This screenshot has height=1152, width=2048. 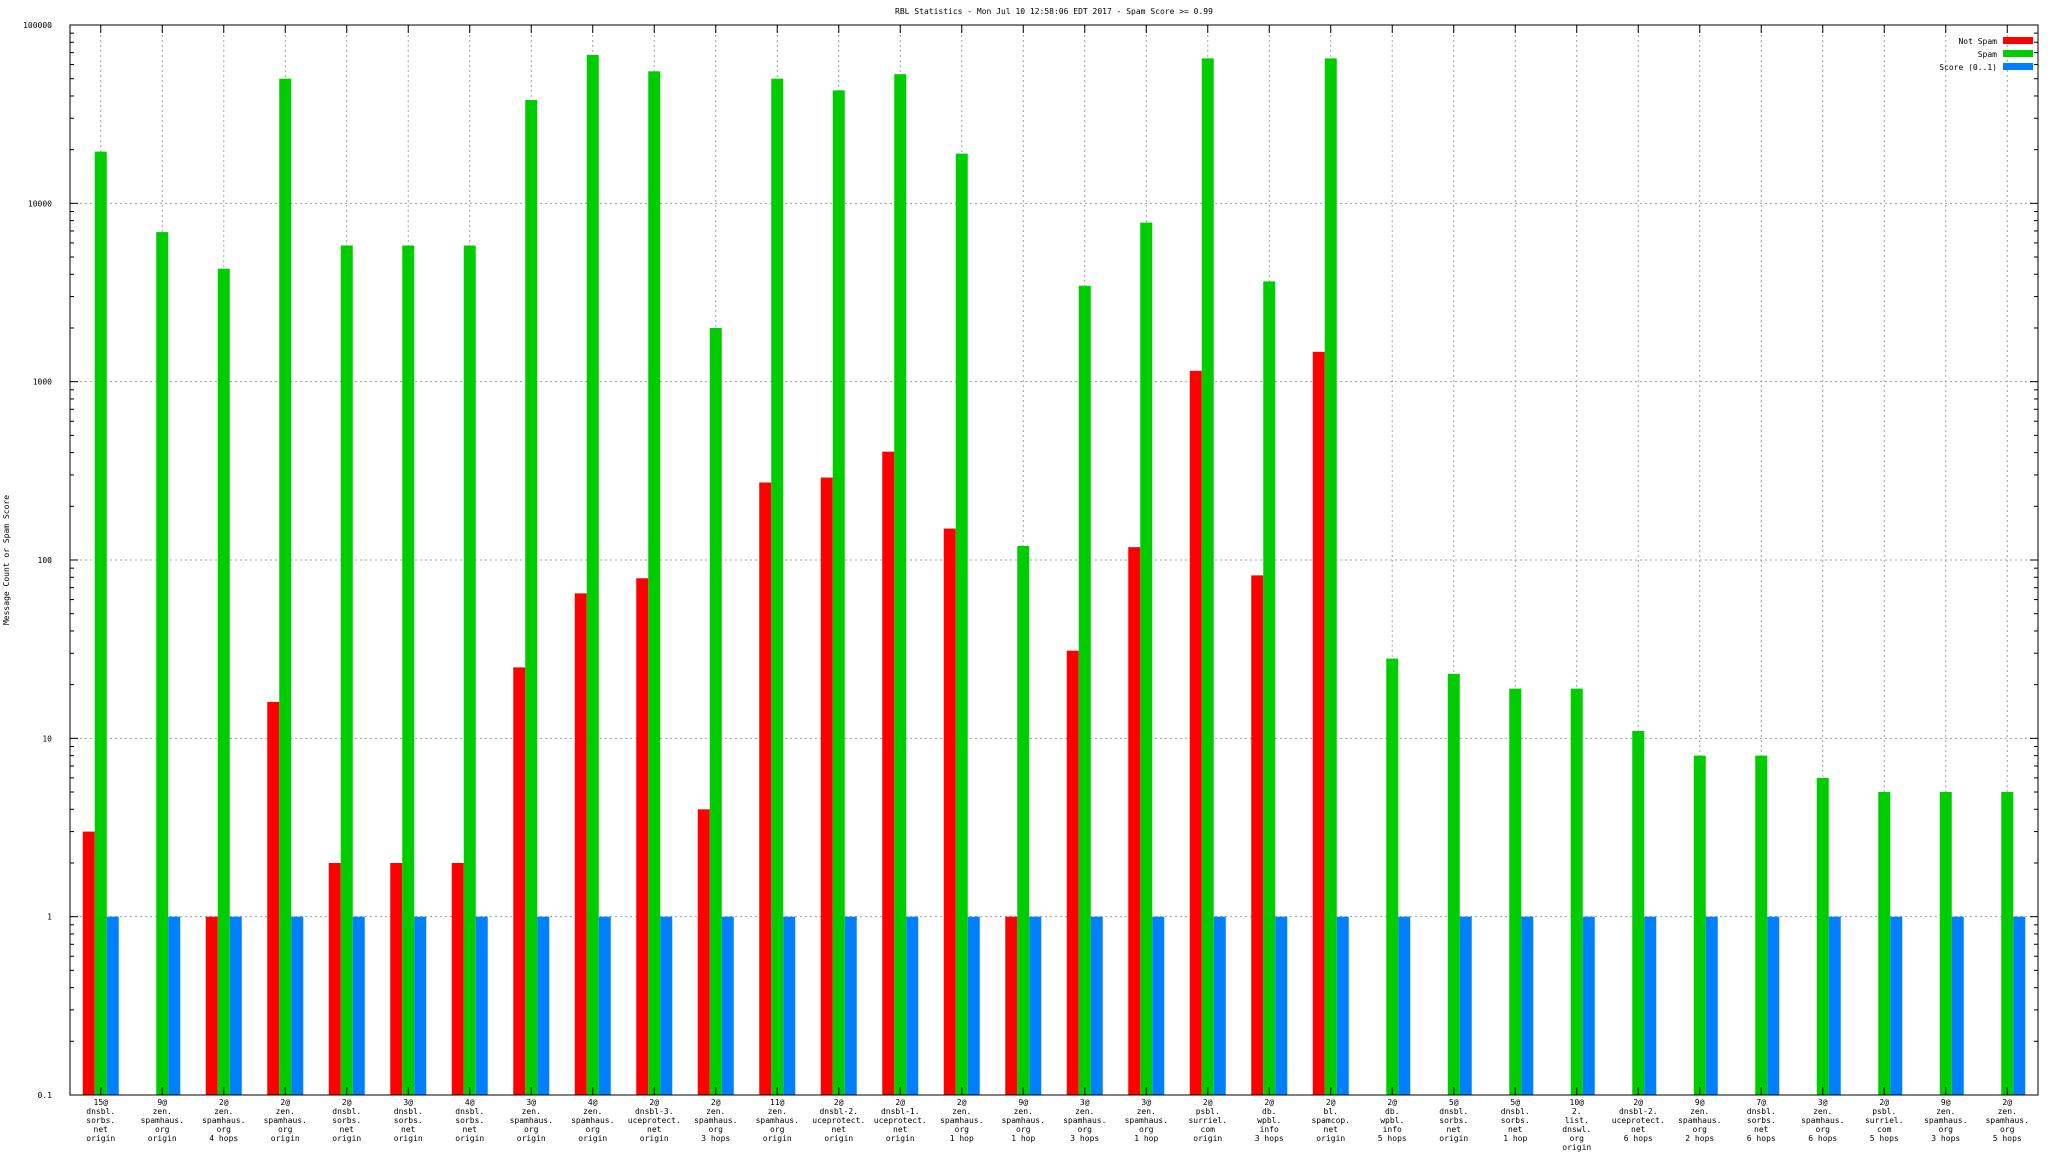 I want to click on x-tick-label: 2@ db. wpbl. info 3 hops, so click(x=1269, y=1120).